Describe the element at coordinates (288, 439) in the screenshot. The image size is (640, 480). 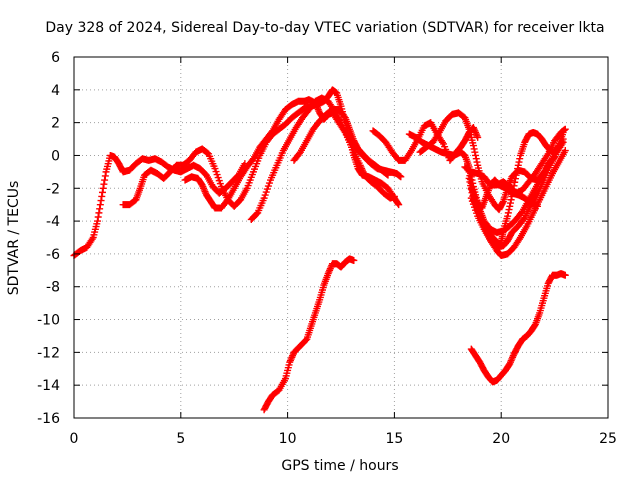
I see `x-tick-label: 10` at that location.